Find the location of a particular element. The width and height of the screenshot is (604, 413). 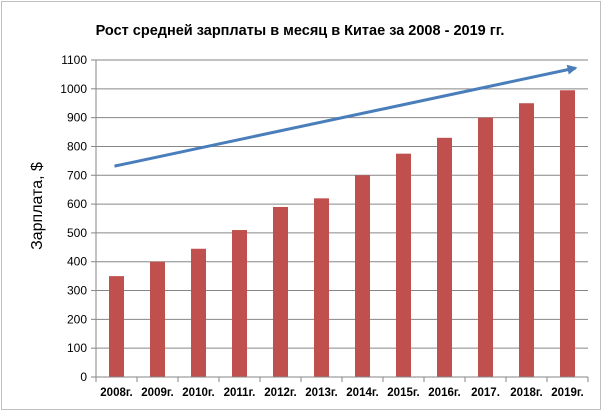

y-tick-label: 700 is located at coordinates (77, 175).